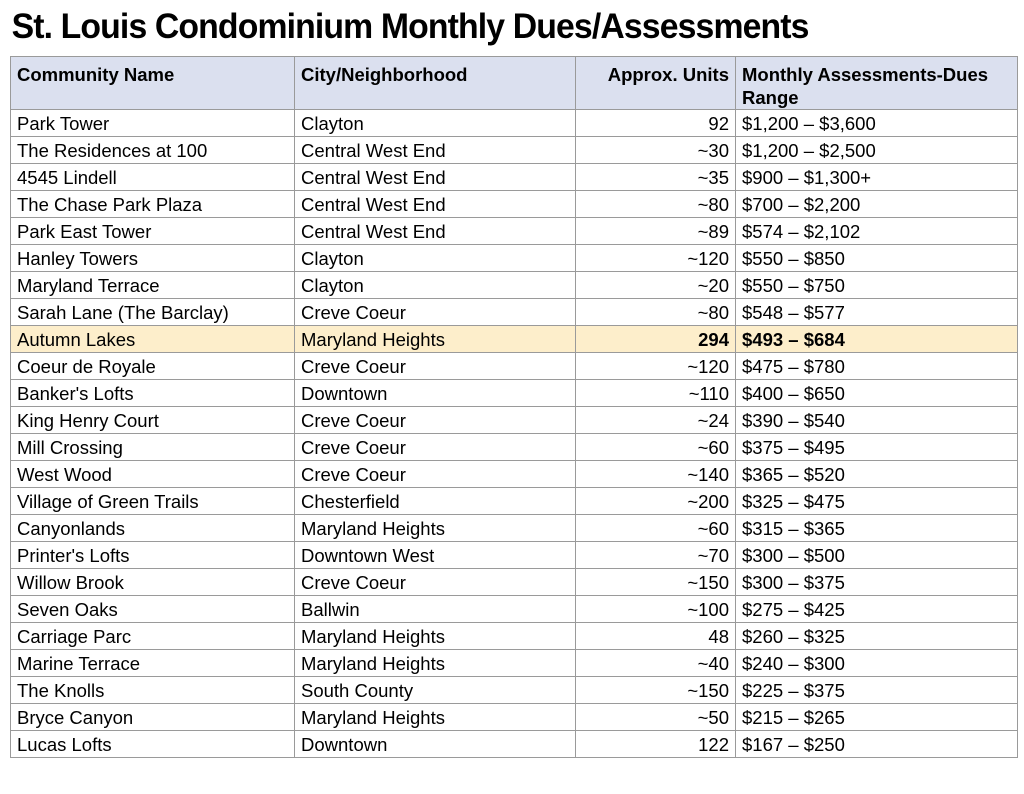  Describe the element at coordinates (152, 717) in the screenshot. I see `cell-name: Bryce Canyon` at that location.